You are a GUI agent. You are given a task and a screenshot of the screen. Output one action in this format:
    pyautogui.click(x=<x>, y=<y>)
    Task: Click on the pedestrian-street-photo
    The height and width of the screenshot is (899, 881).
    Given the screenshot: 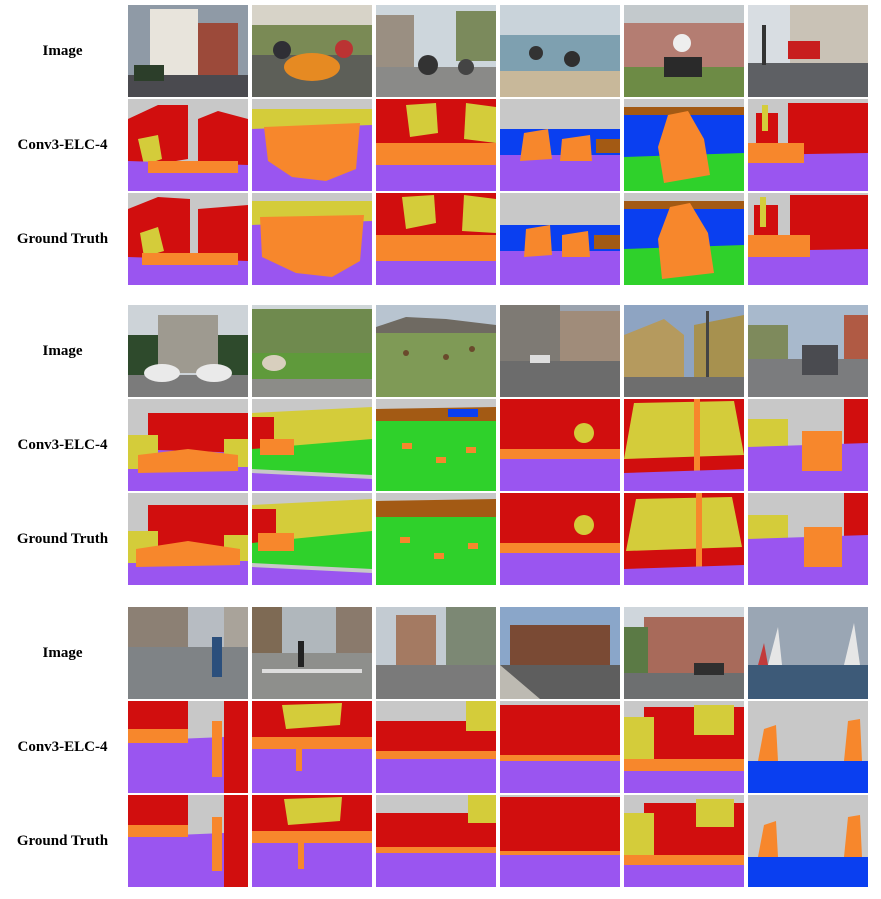 What is the action you would take?
    pyautogui.click(x=188, y=653)
    